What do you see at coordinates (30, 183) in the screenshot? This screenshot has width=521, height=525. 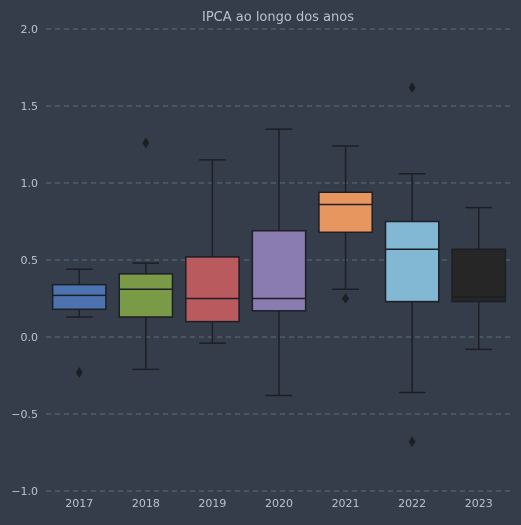 I see `y-tick-label: 1.0` at bounding box center [30, 183].